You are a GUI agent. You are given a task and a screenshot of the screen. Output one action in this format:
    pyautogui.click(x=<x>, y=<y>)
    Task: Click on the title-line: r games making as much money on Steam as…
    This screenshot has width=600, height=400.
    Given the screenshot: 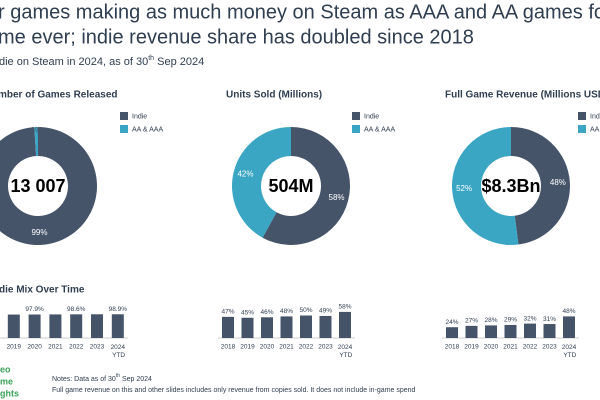 What is the action you would take?
    pyautogui.click(x=300, y=12)
    